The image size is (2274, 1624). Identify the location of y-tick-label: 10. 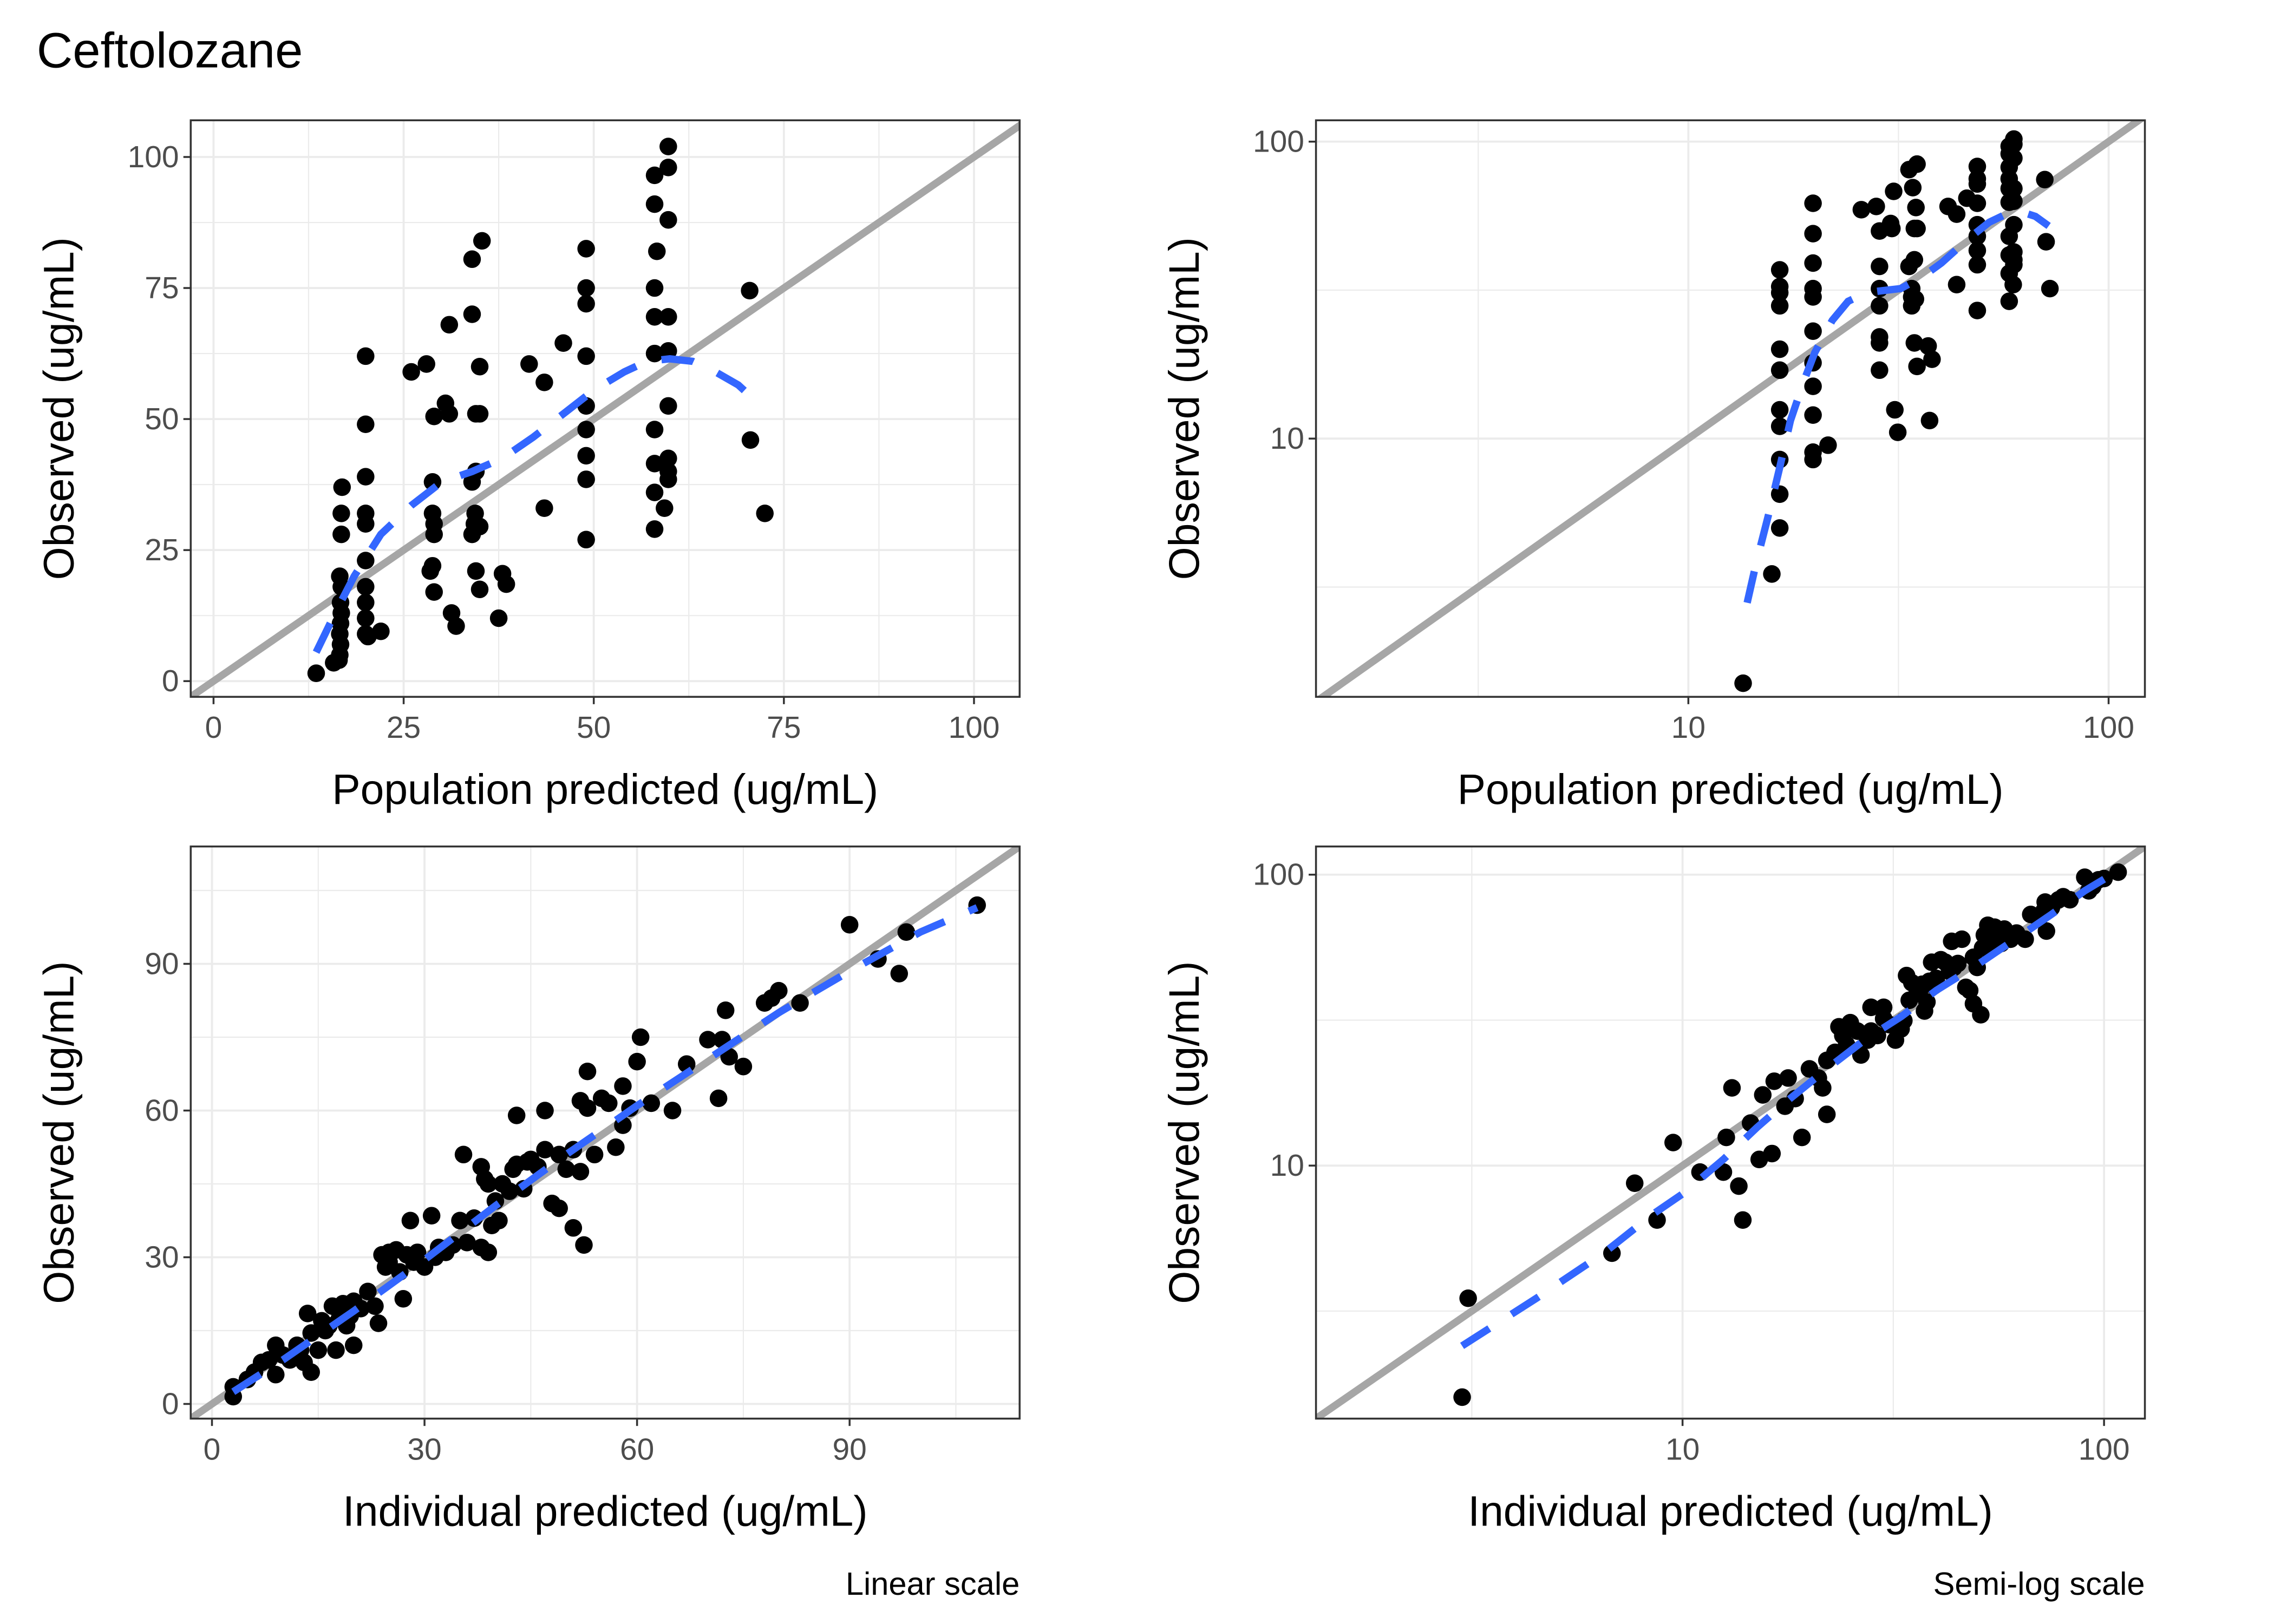
(1287, 439).